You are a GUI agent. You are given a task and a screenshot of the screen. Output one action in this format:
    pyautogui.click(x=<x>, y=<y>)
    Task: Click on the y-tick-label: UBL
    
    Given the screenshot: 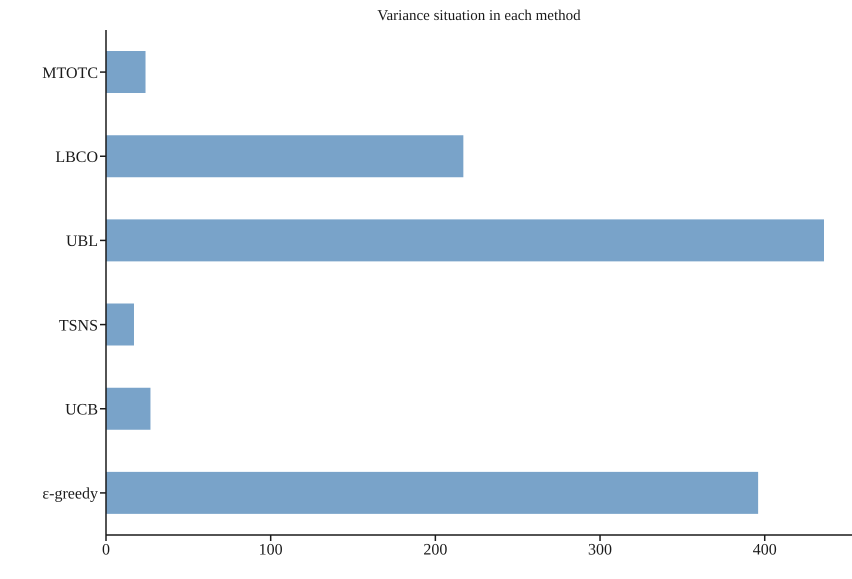 What is the action you would take?
    pyautogui.click(x=82, y=241)
    